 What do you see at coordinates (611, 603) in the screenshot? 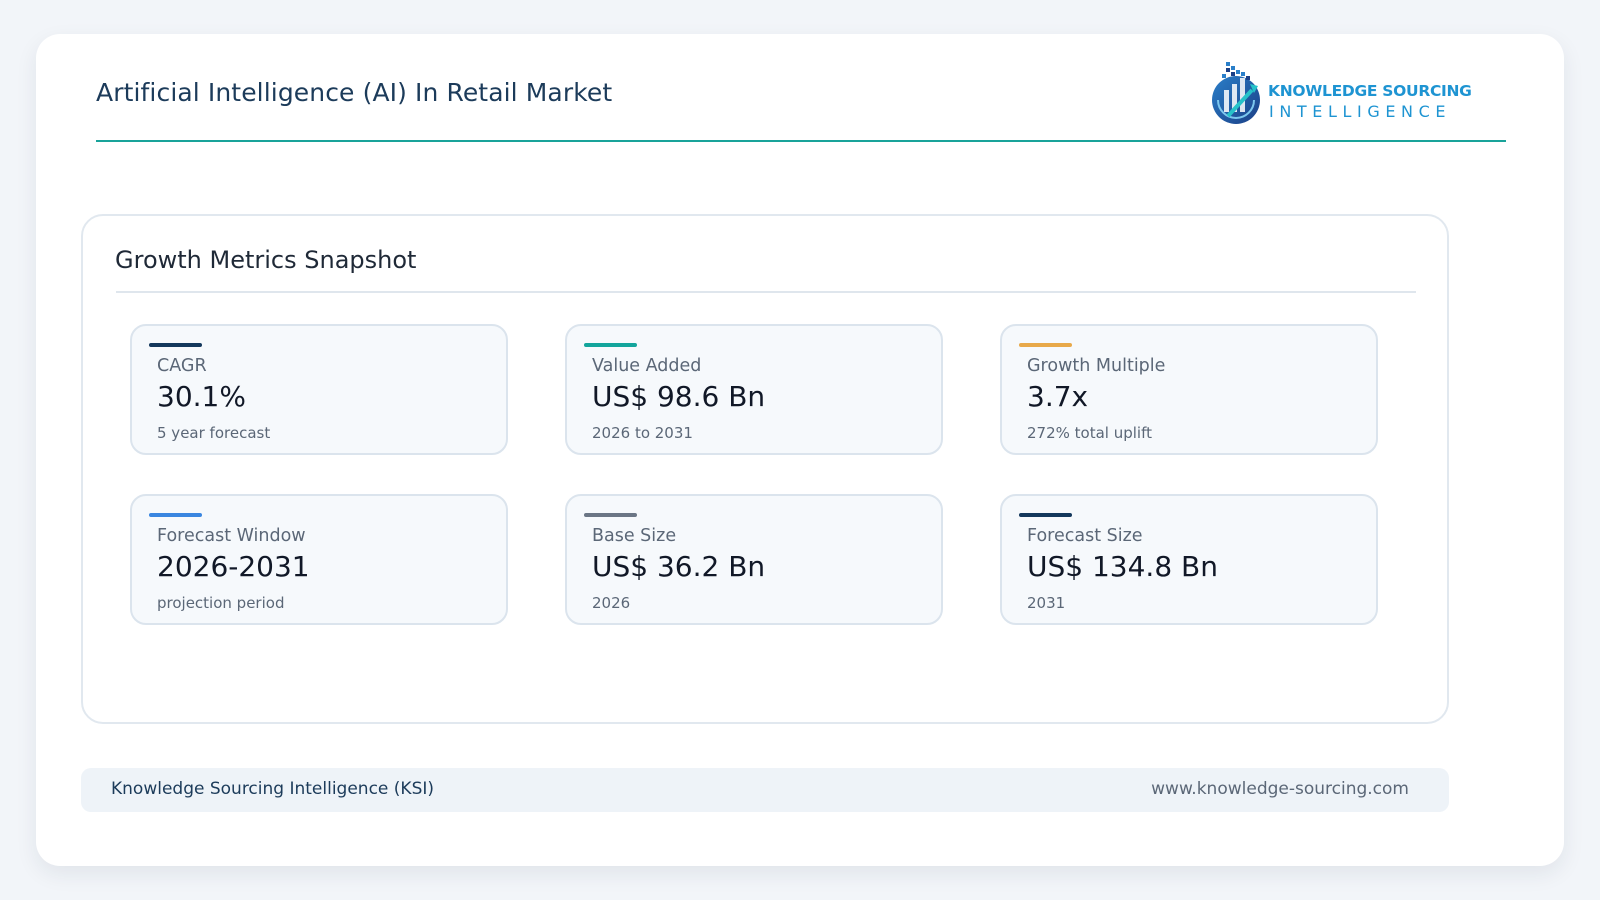
I see `metric-note: 2026` at bounding box center [611, 603].